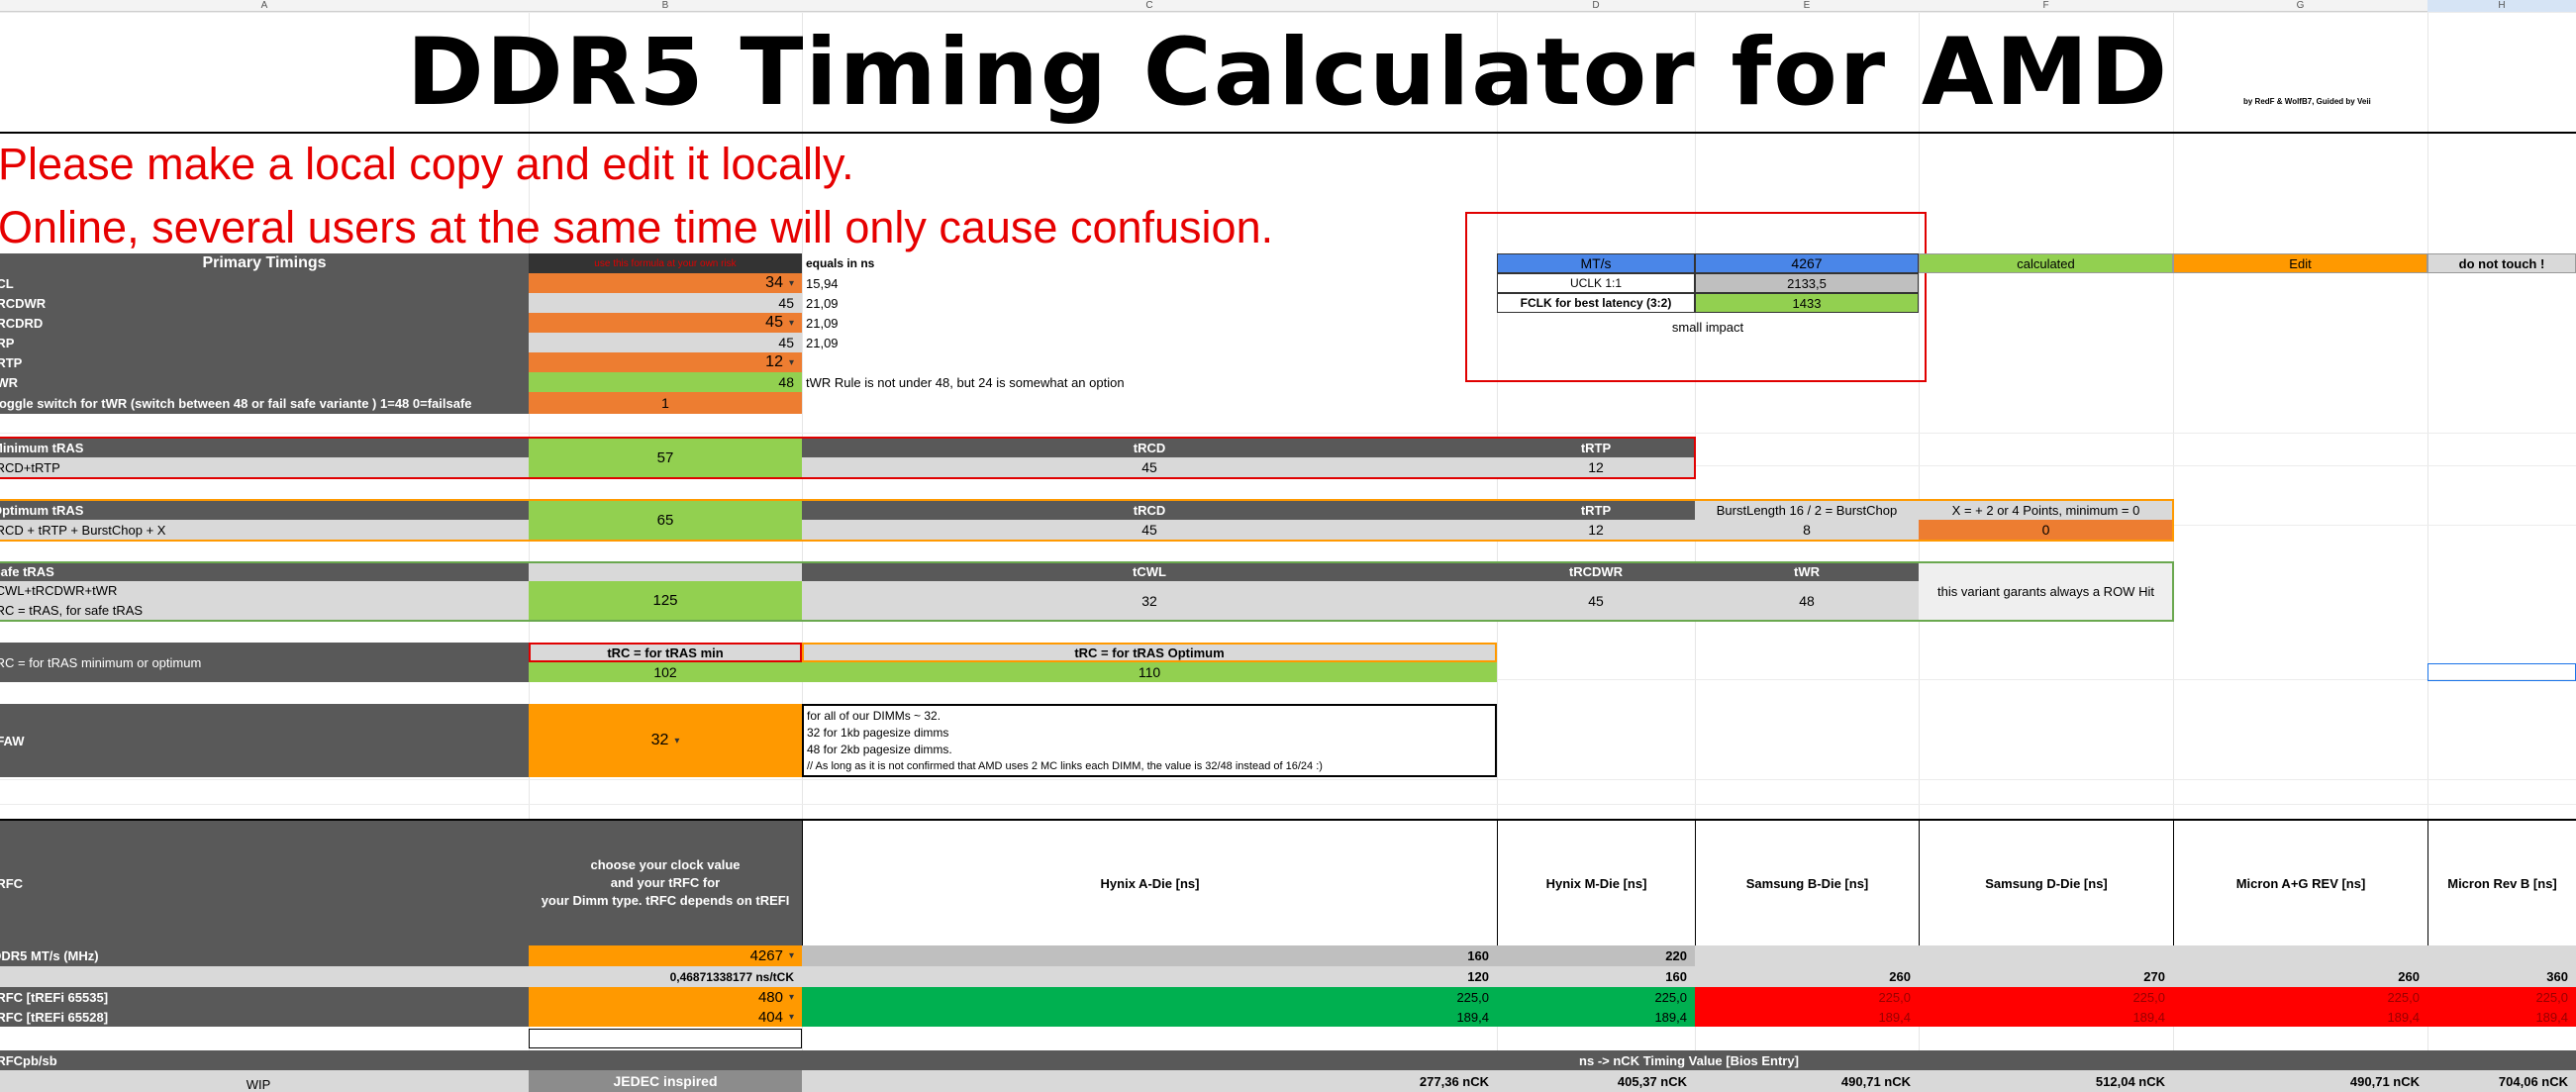  What do you see at coordinates (666, 342) in the screenshot?
I see `trp-value: 45` at bounding box center [666, 342].